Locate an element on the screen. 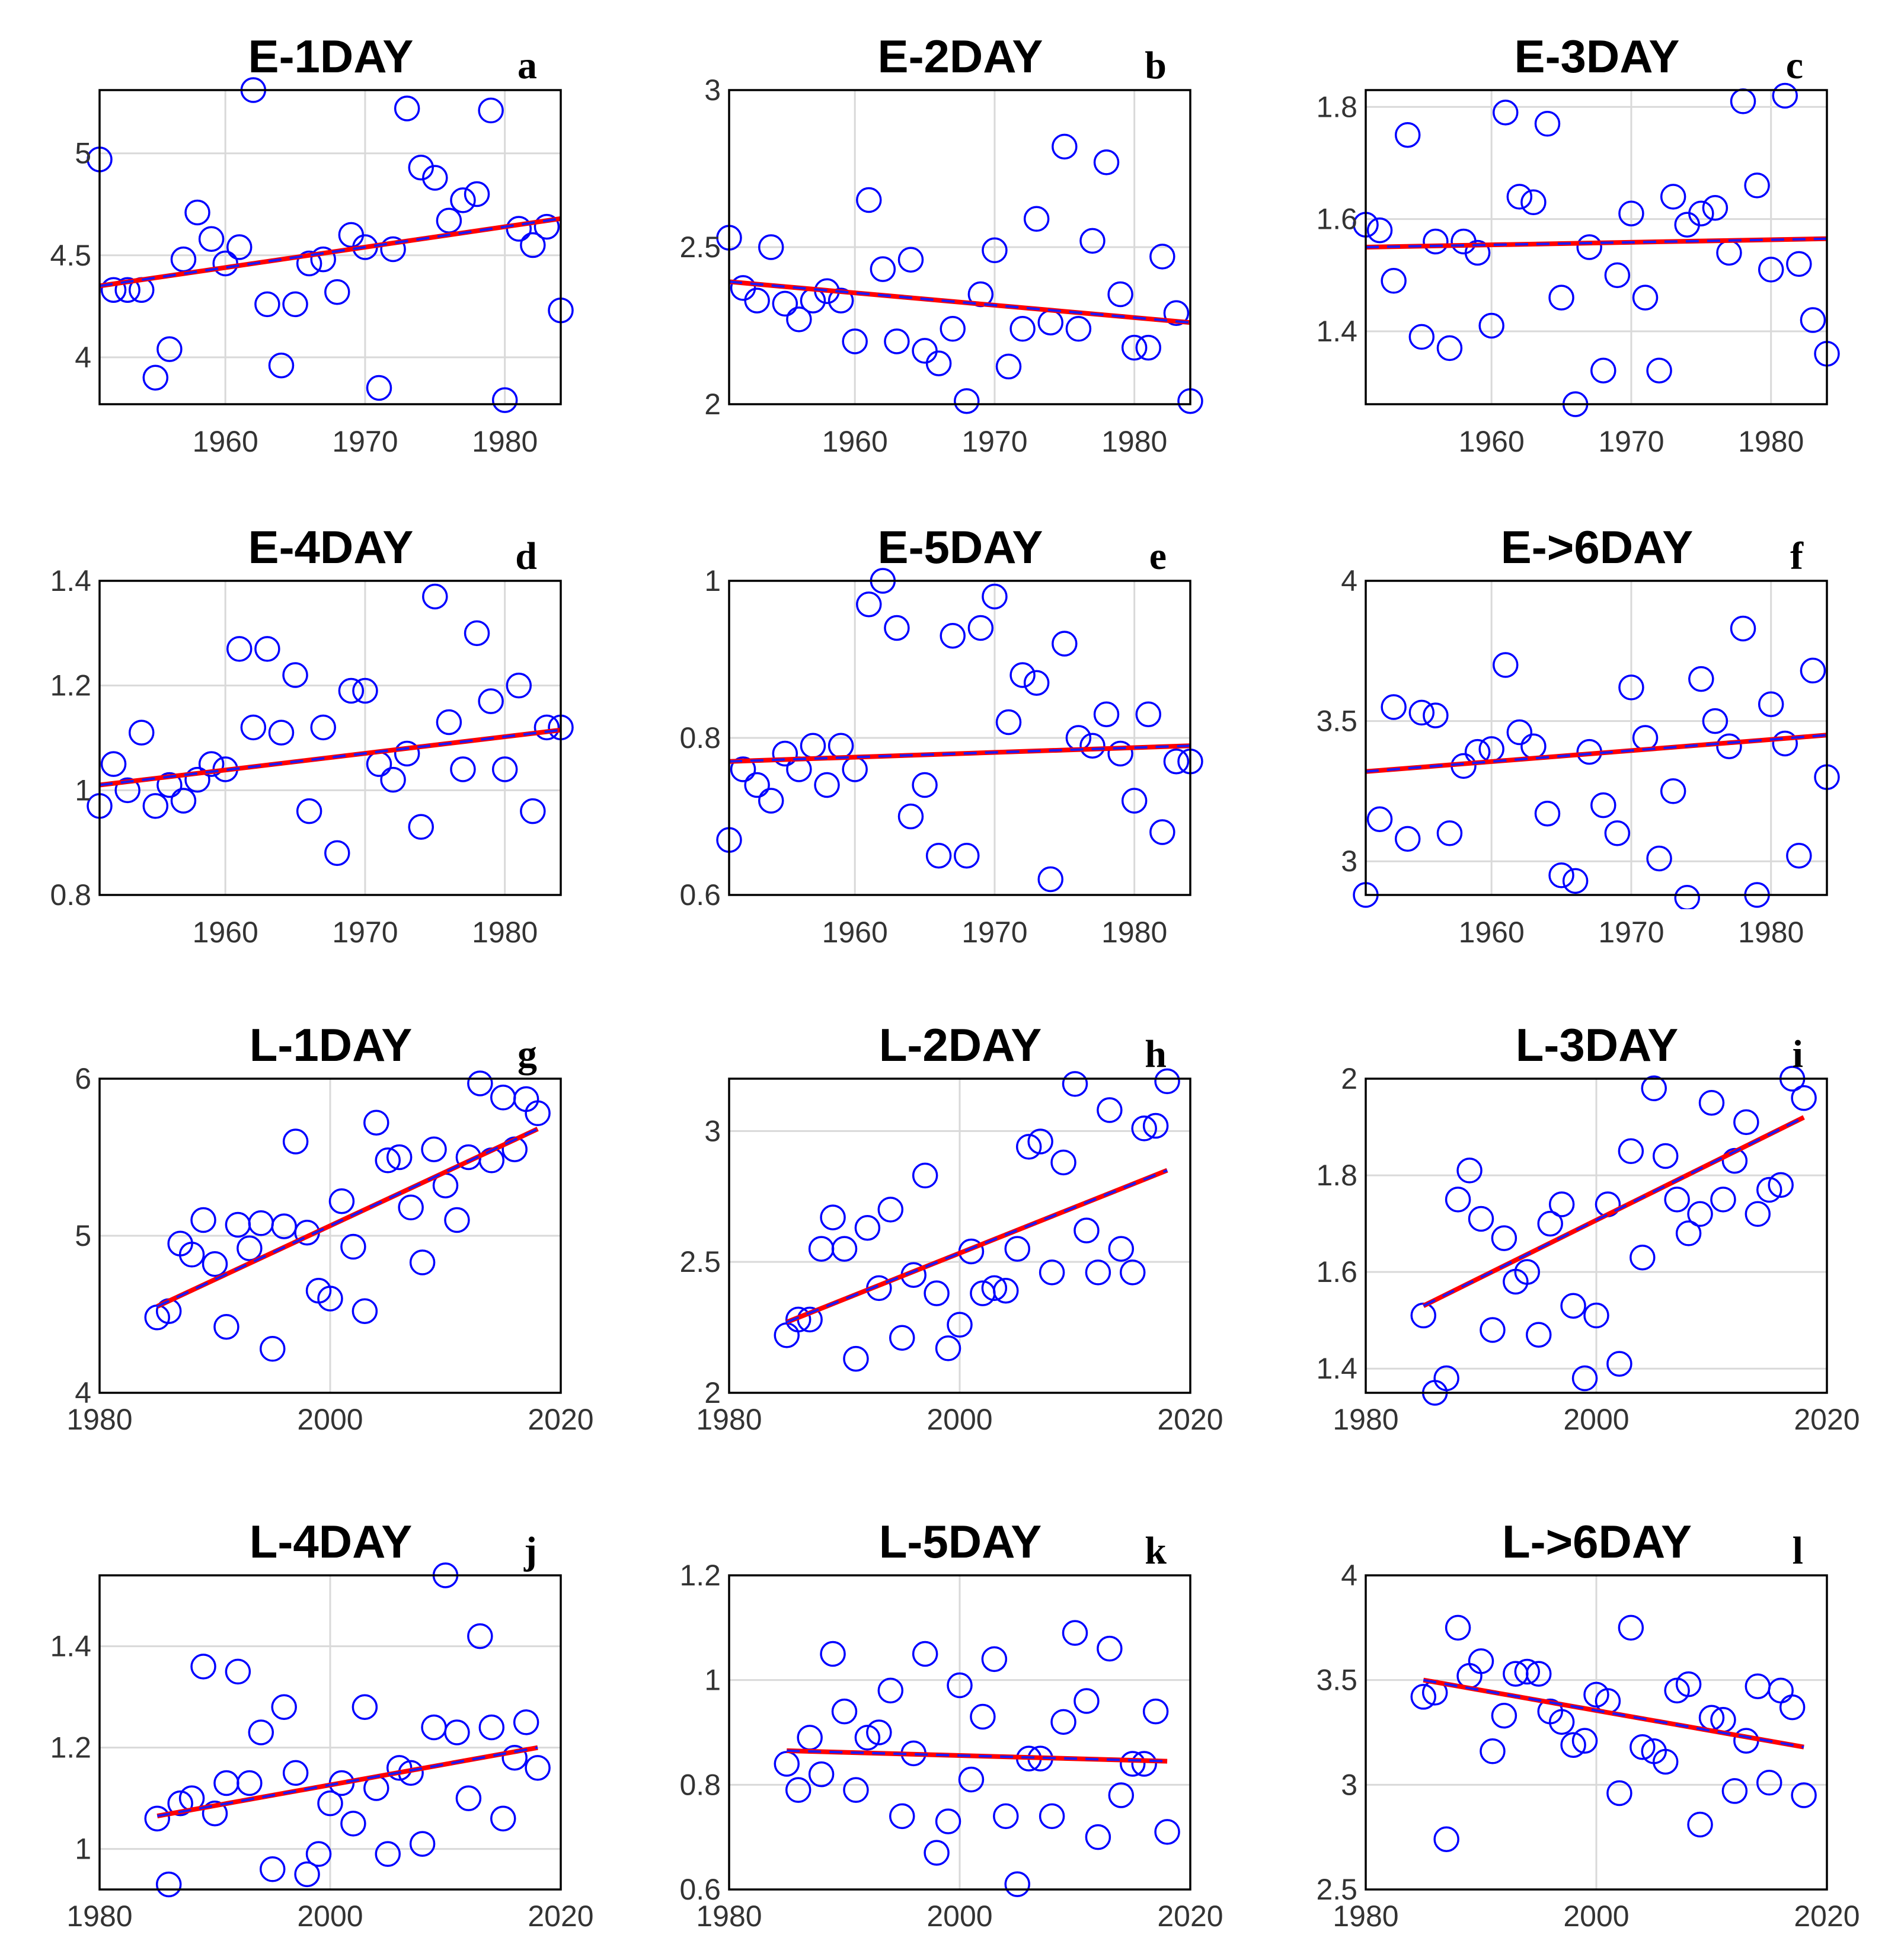 The image size is (1885, 1960). panel-j: 1 1.2 1.4 1980 2000 2020 L-4DAY j is located at coordinates (322, 1724).